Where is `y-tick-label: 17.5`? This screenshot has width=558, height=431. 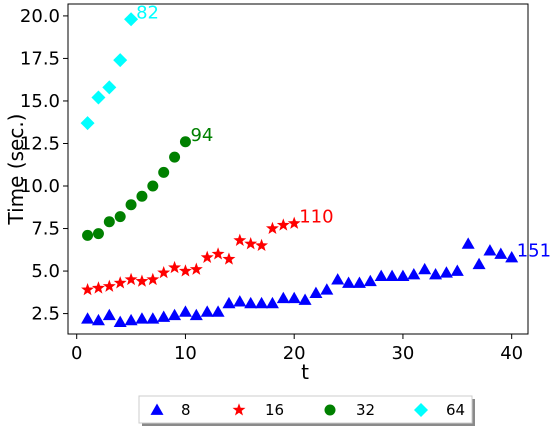 y-tick-label: 17.5 is located at coordinates (40, 58).